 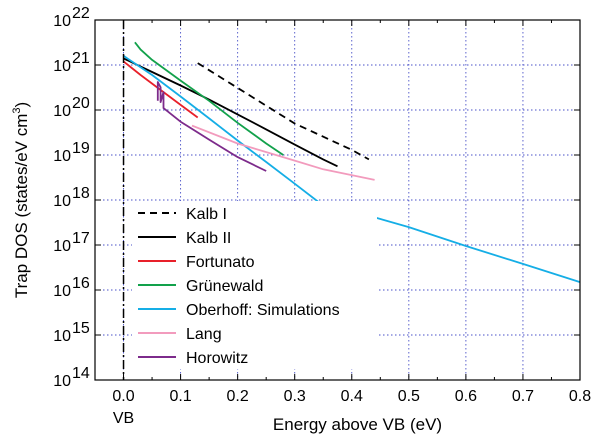 I want to click on y-tick-exponent: 21, so click(x=81, y=58).